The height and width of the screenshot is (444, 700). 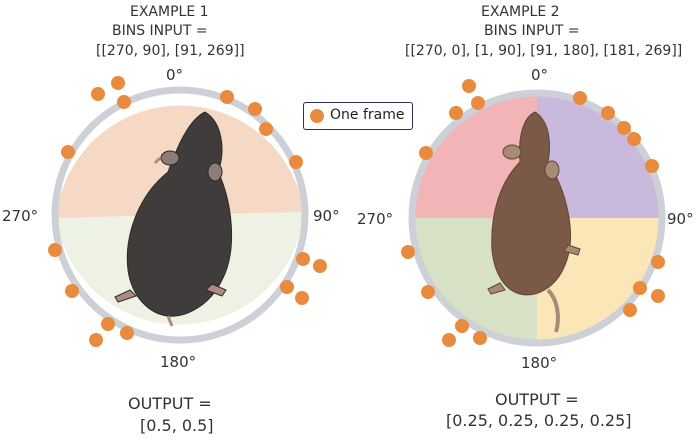 I want to click on example1-angle-270: 270°, so click(x=20, y=216).